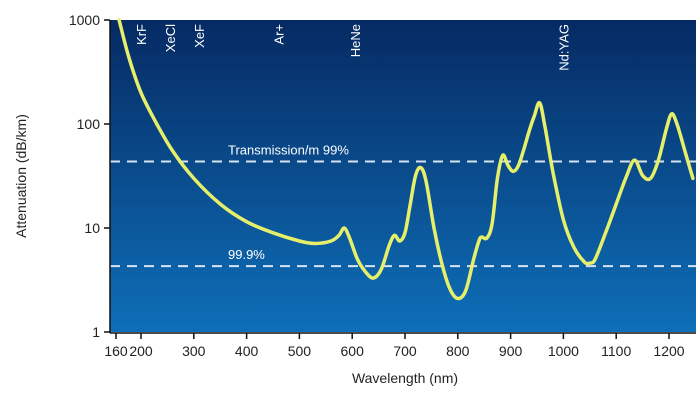 This screenshot has height=419, width=696. I want to click on reference-line-label: Transmission/m 99%, so click(288, 149).